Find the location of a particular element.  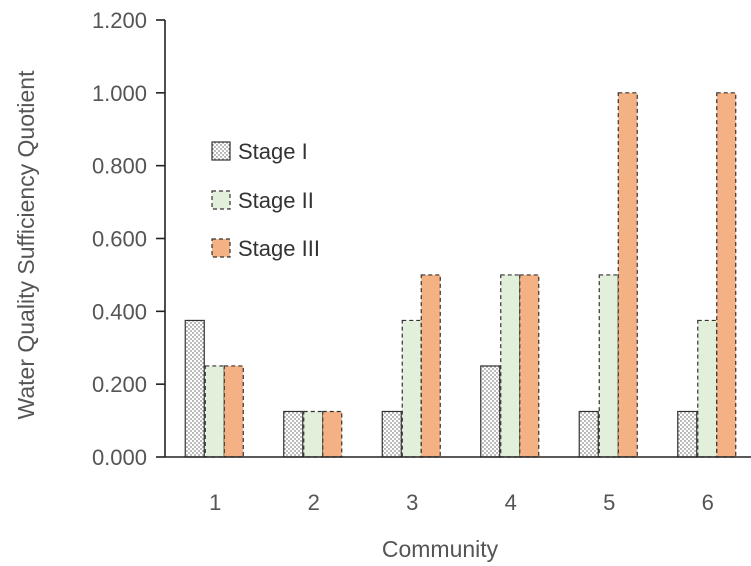

y-axis-title: Water Quality Sufficiency Quotient is located at coordinates (26, 245).